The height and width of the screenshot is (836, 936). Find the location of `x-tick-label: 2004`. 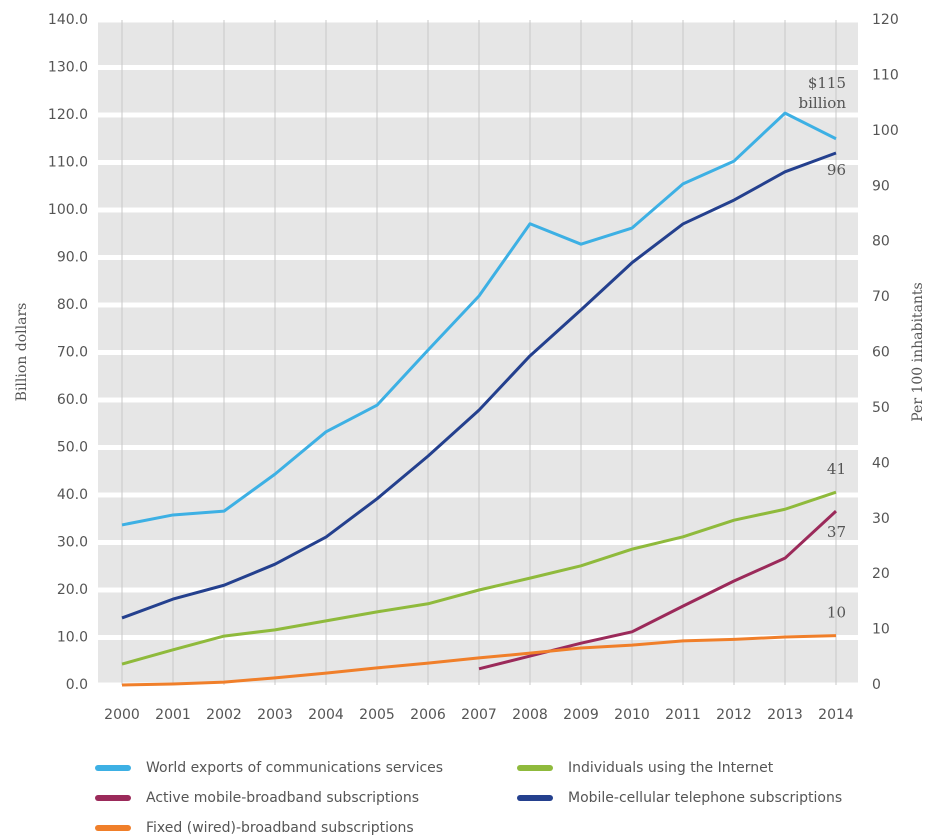

x-tick-label: 2004 is located at coordinates (326, 715).